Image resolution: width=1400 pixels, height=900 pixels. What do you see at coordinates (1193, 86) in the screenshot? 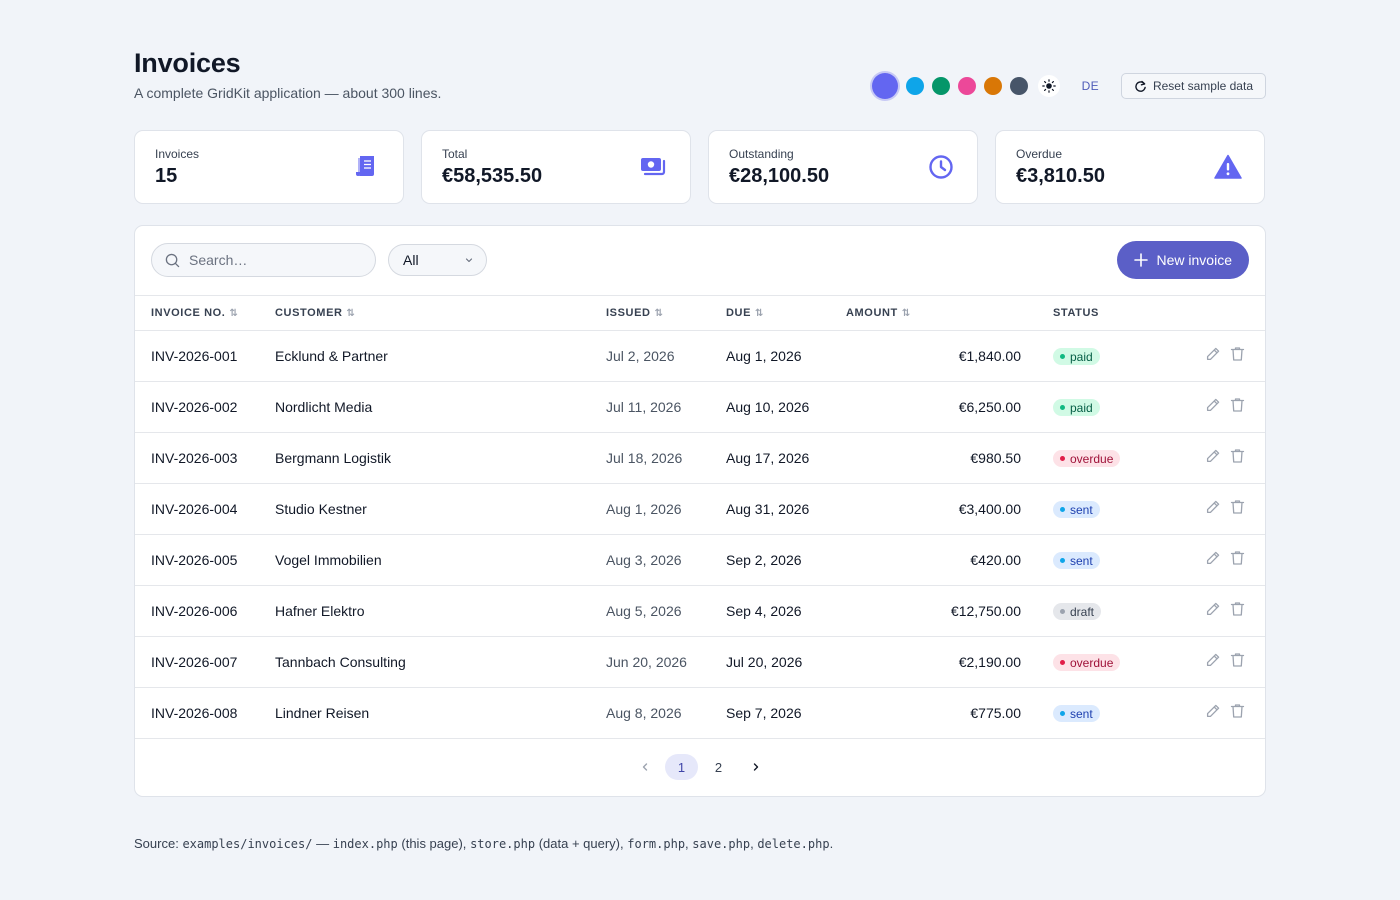
I see `reset-sample-data-button: Reset sample data` at bounding box center [1193, 86].